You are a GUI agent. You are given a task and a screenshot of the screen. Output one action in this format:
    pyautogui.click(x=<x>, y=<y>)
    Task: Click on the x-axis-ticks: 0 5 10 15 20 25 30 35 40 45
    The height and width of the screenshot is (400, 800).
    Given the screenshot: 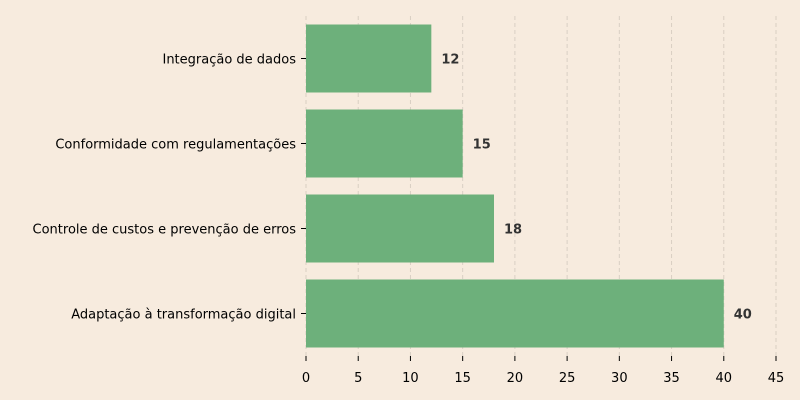 What is the action you would take?
    pyautogui.click(x=543, y=371)
    